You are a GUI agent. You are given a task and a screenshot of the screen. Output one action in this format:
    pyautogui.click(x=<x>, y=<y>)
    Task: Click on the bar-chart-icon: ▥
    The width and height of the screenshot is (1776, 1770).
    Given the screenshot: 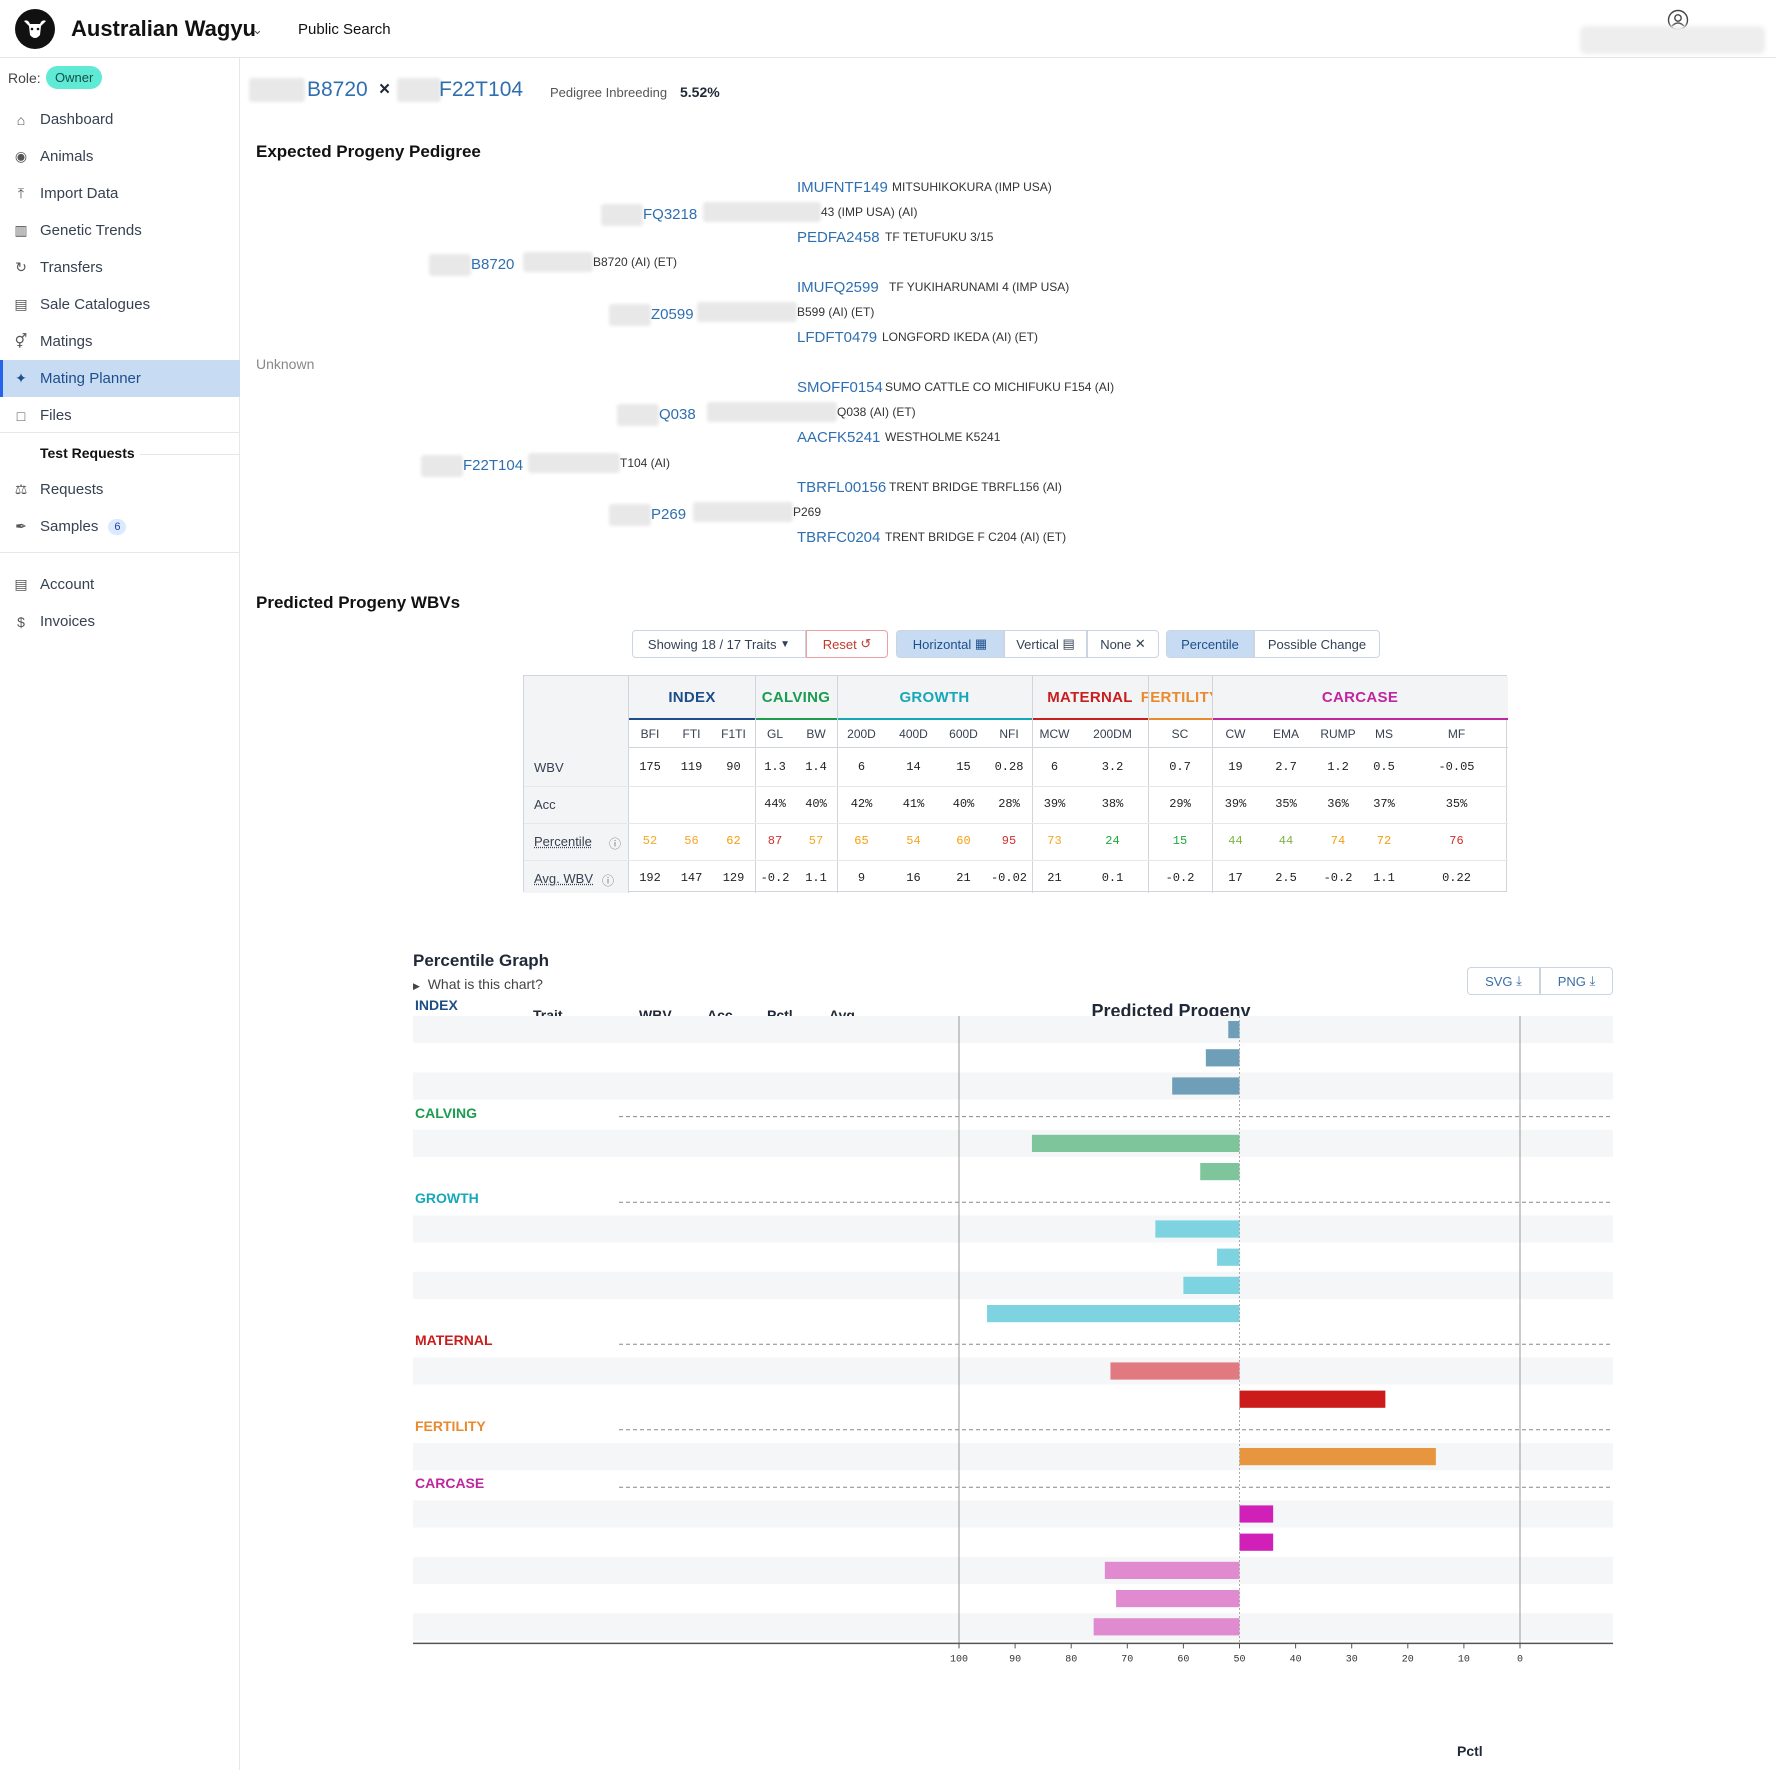 What is the action you would take?
    pyautogui.click(x=21, y=230)
    